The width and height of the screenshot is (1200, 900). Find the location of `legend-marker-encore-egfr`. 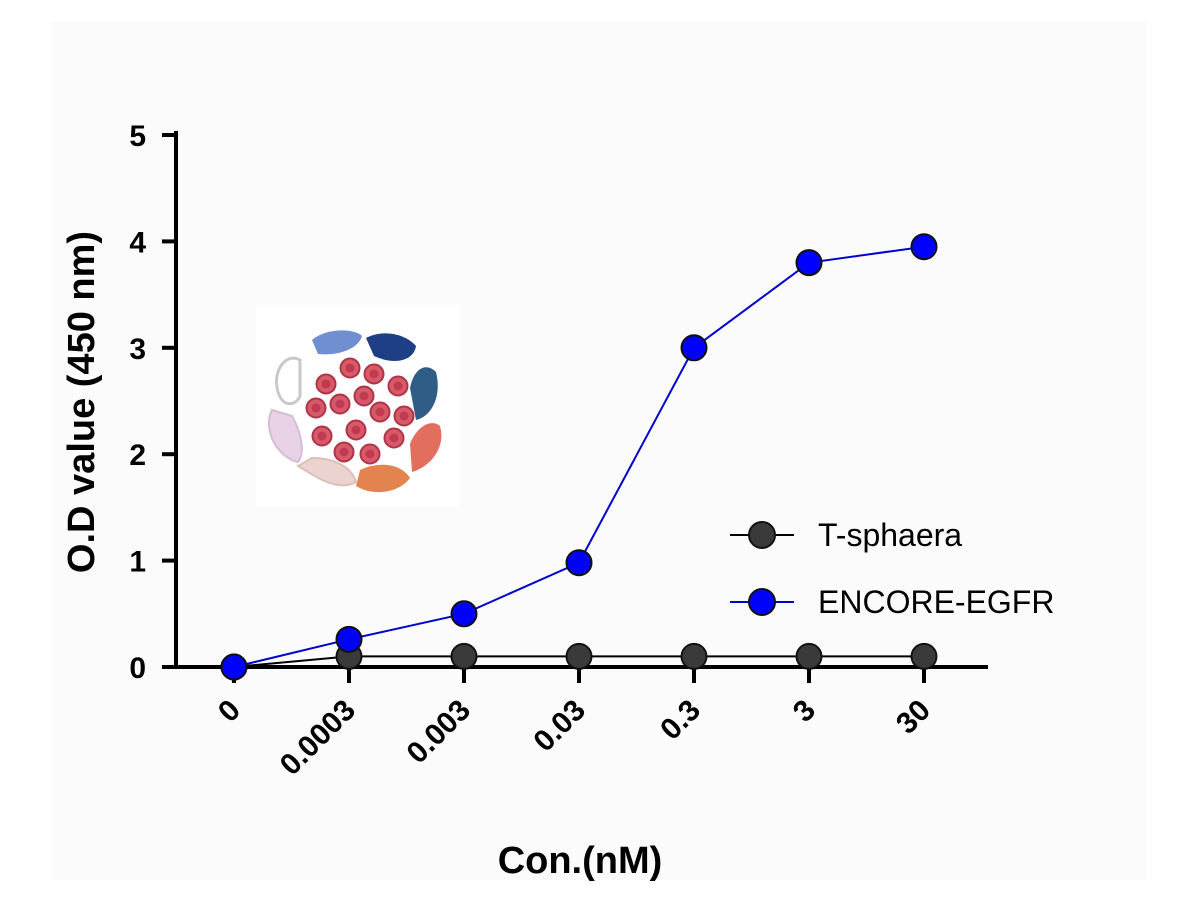

legend-marker-encore-egfr is located at coordinates (762, 602).